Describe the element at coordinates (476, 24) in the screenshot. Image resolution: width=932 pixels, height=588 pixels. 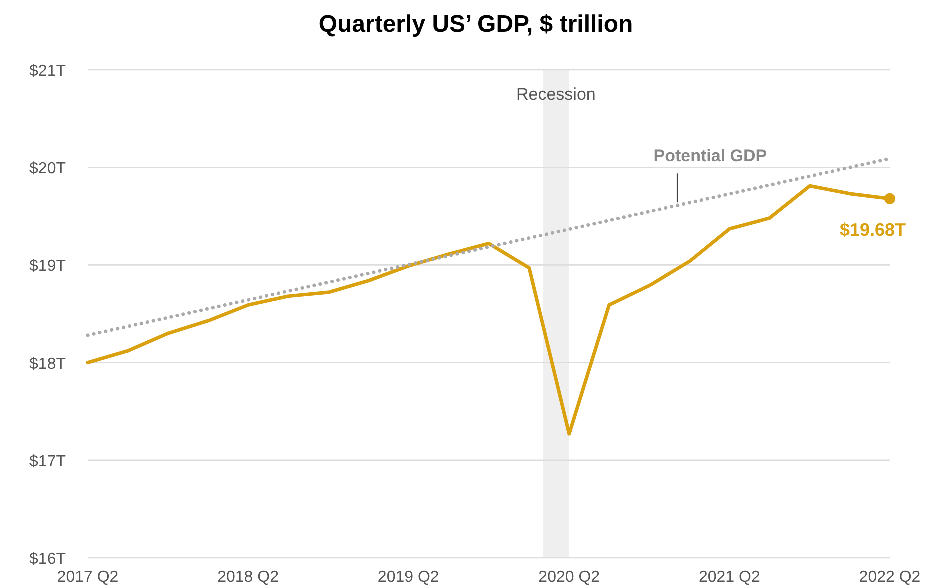
I see `chart-title: Quarterly US’ GDP, $ trillion` at that location.